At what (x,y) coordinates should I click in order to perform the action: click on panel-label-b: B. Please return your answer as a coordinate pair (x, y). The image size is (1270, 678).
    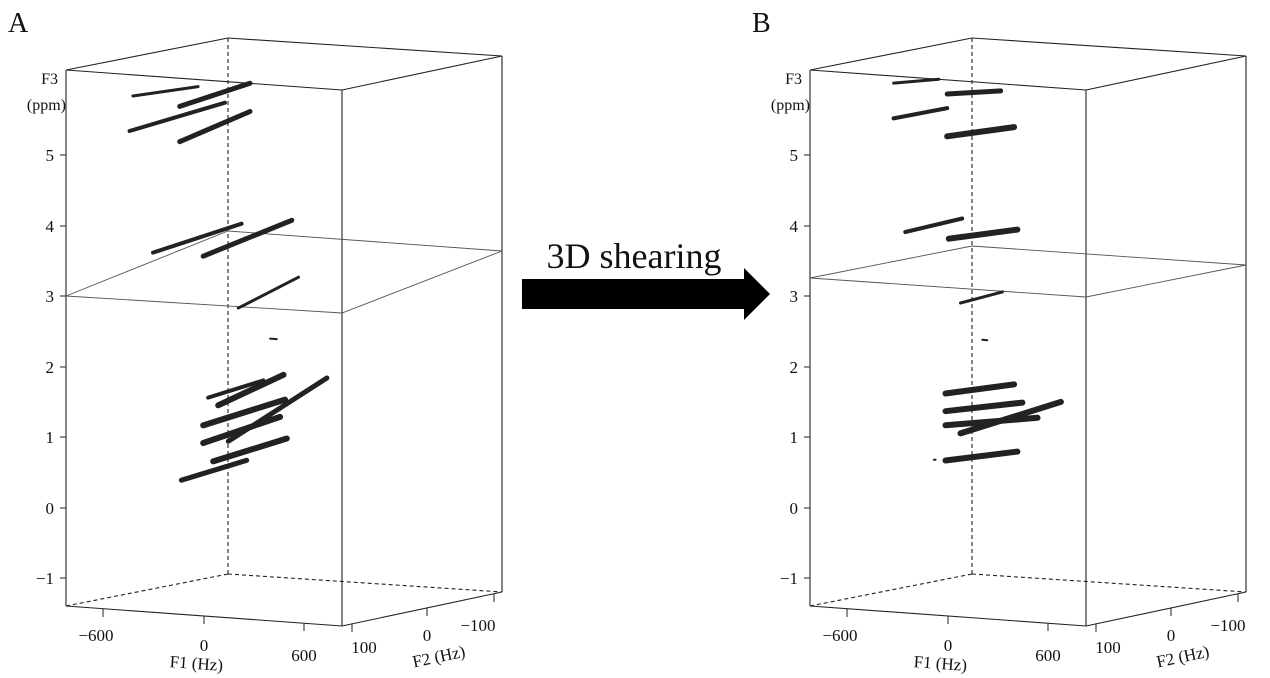
    Looking at the image, I should click on (761, 23).